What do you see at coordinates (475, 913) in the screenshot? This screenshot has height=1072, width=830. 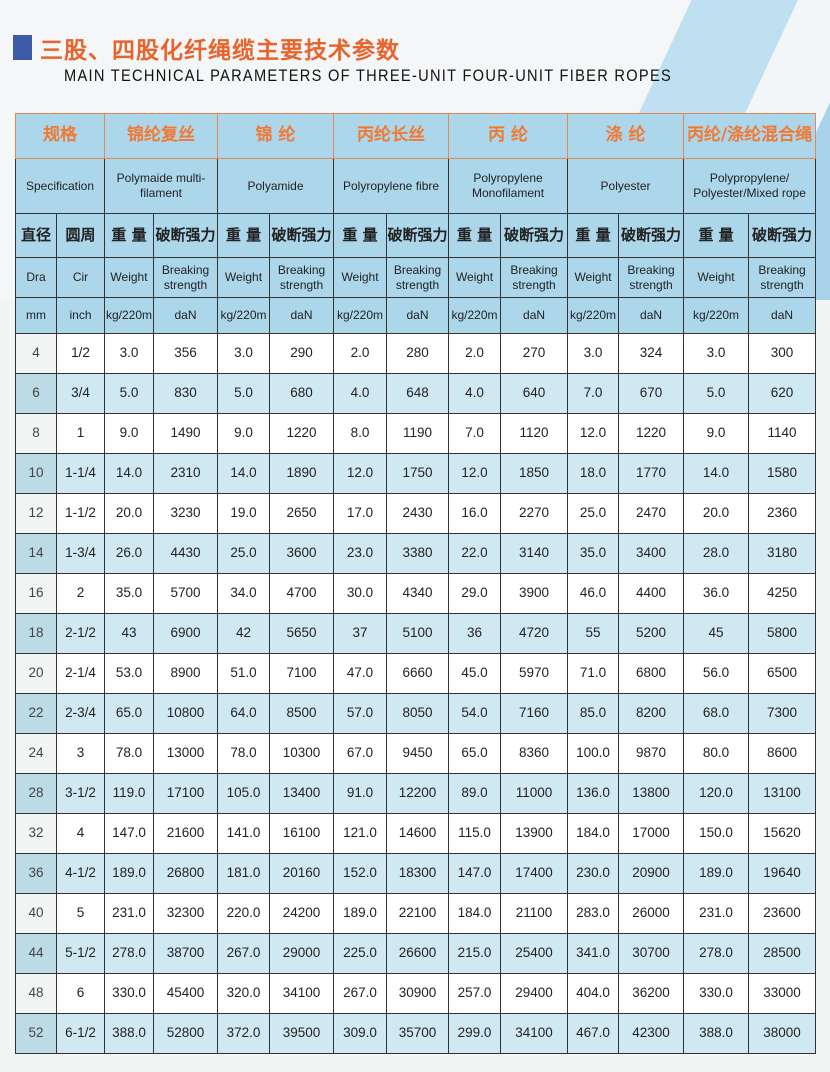 I see `weight-cell: 184.0` at bounding box center [475, 913].